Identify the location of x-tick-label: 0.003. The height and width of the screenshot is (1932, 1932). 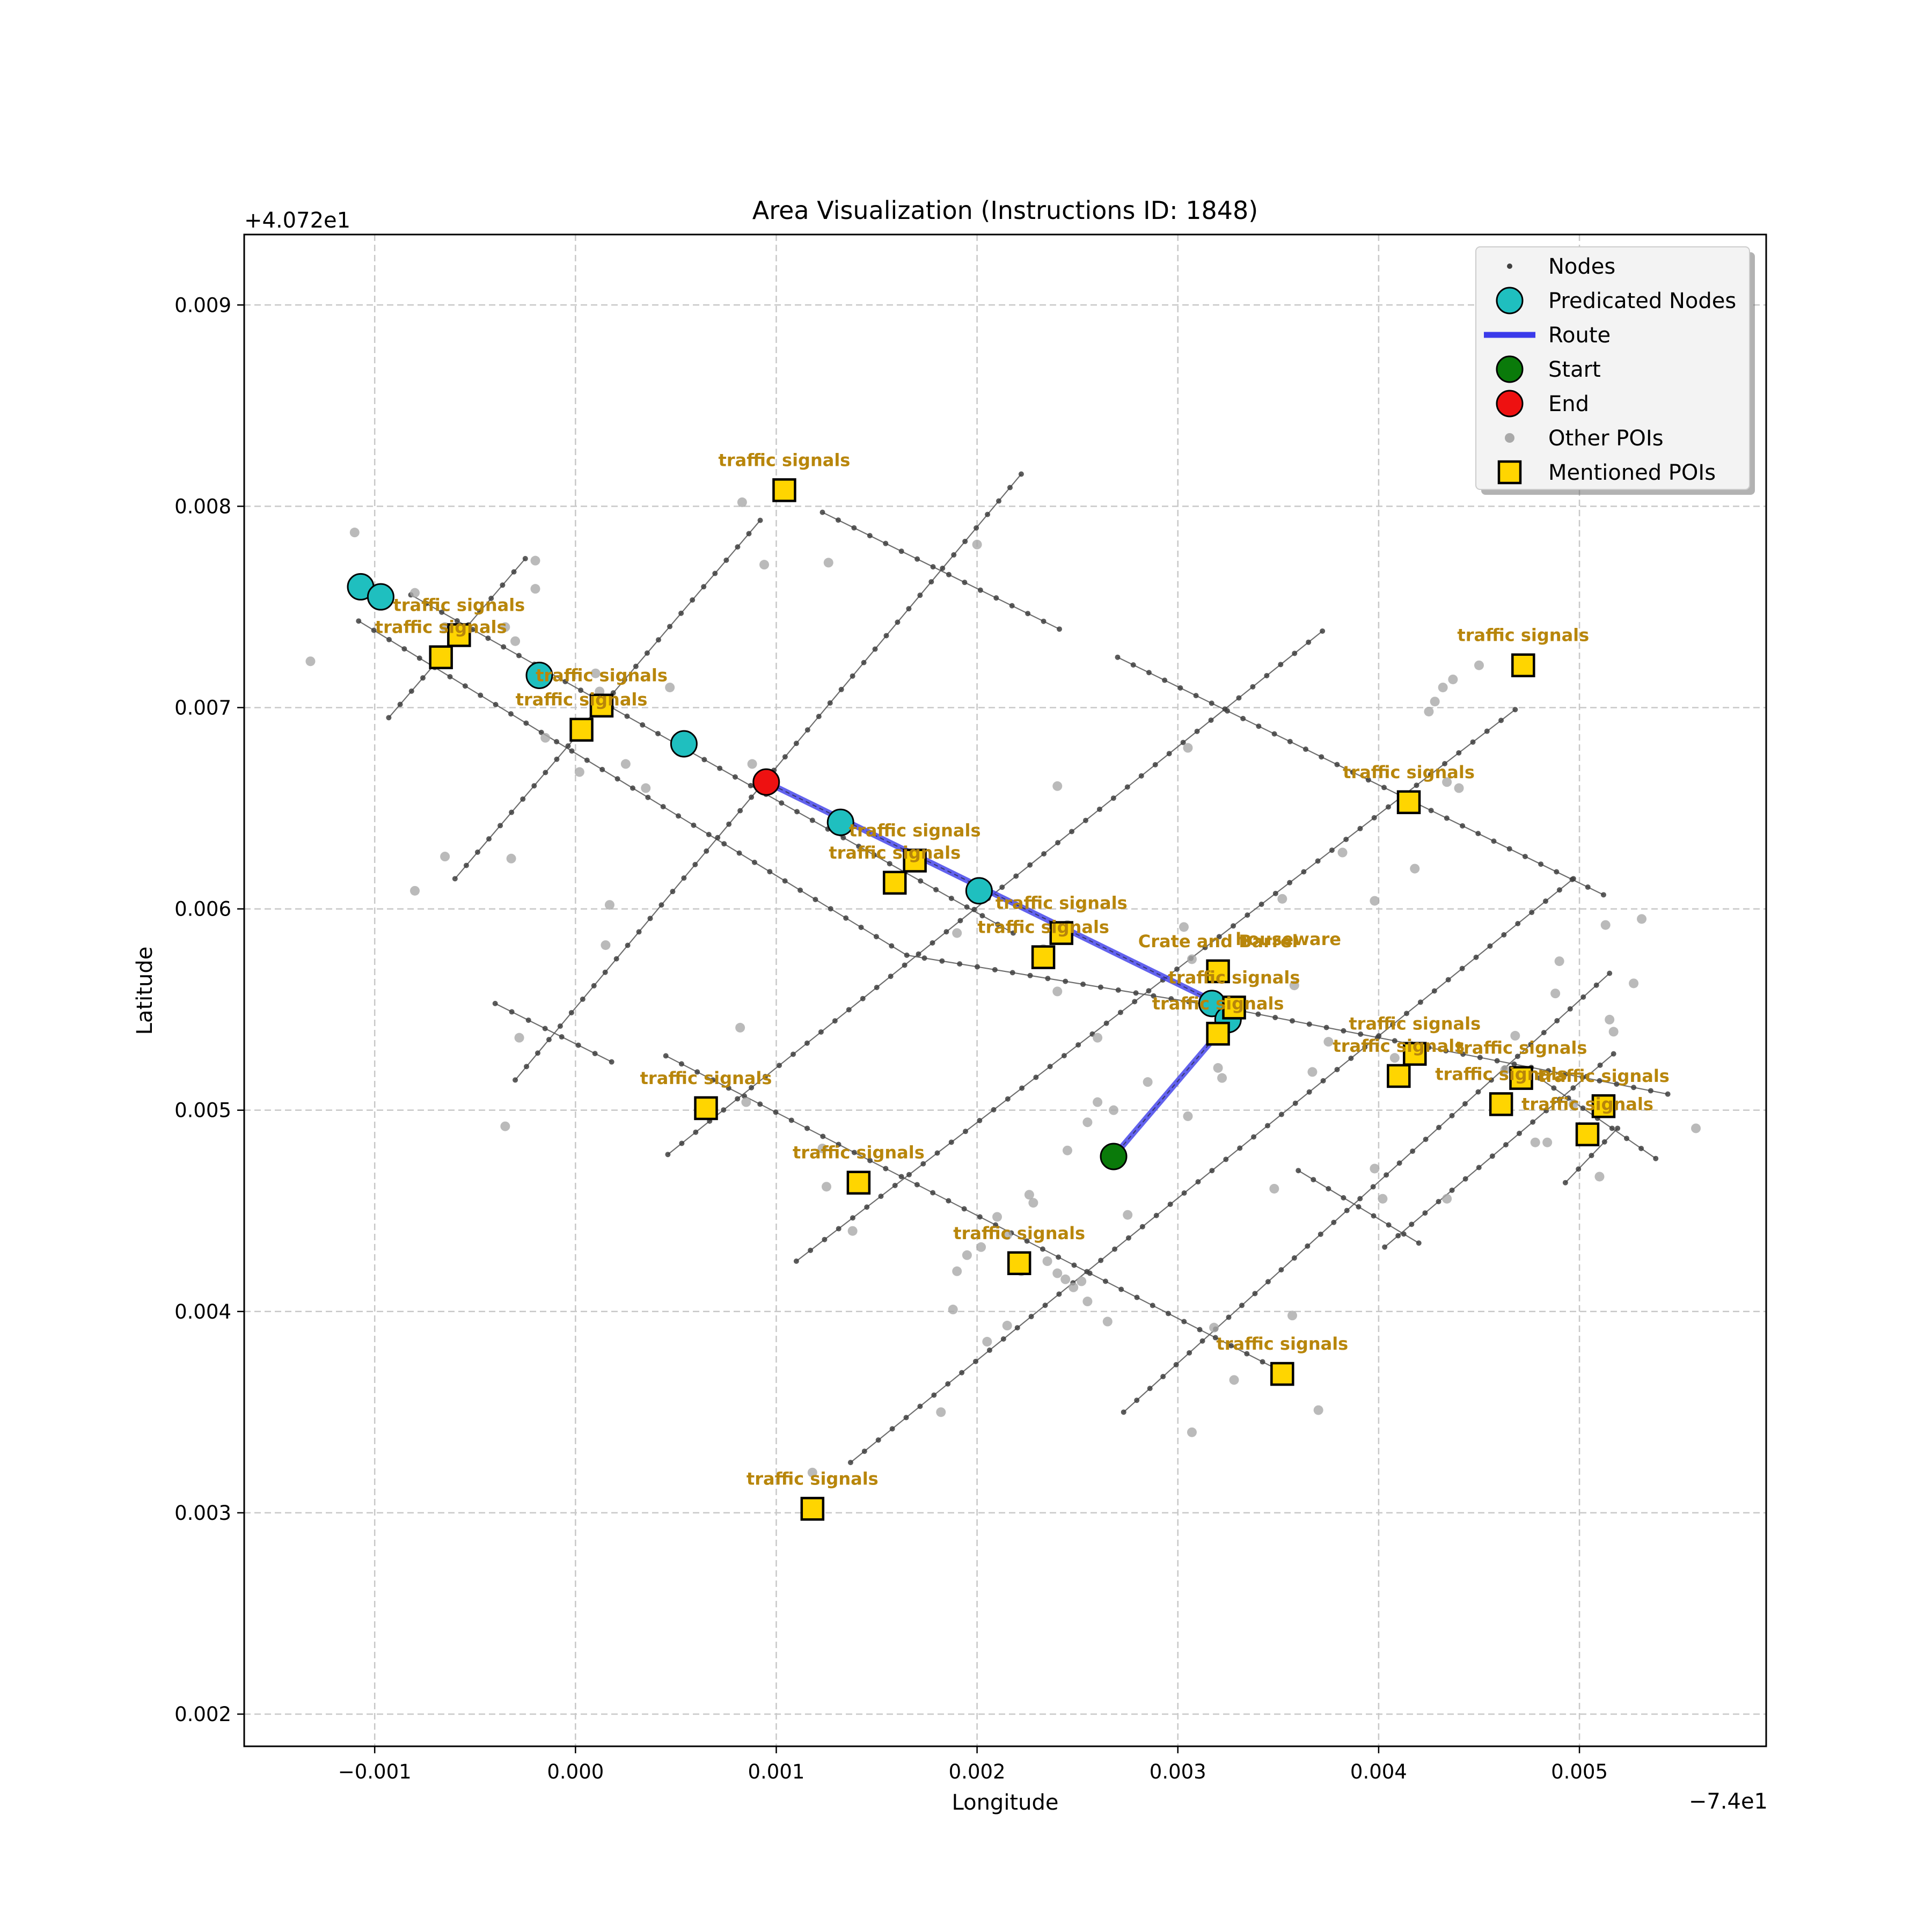
(1178, 1771).